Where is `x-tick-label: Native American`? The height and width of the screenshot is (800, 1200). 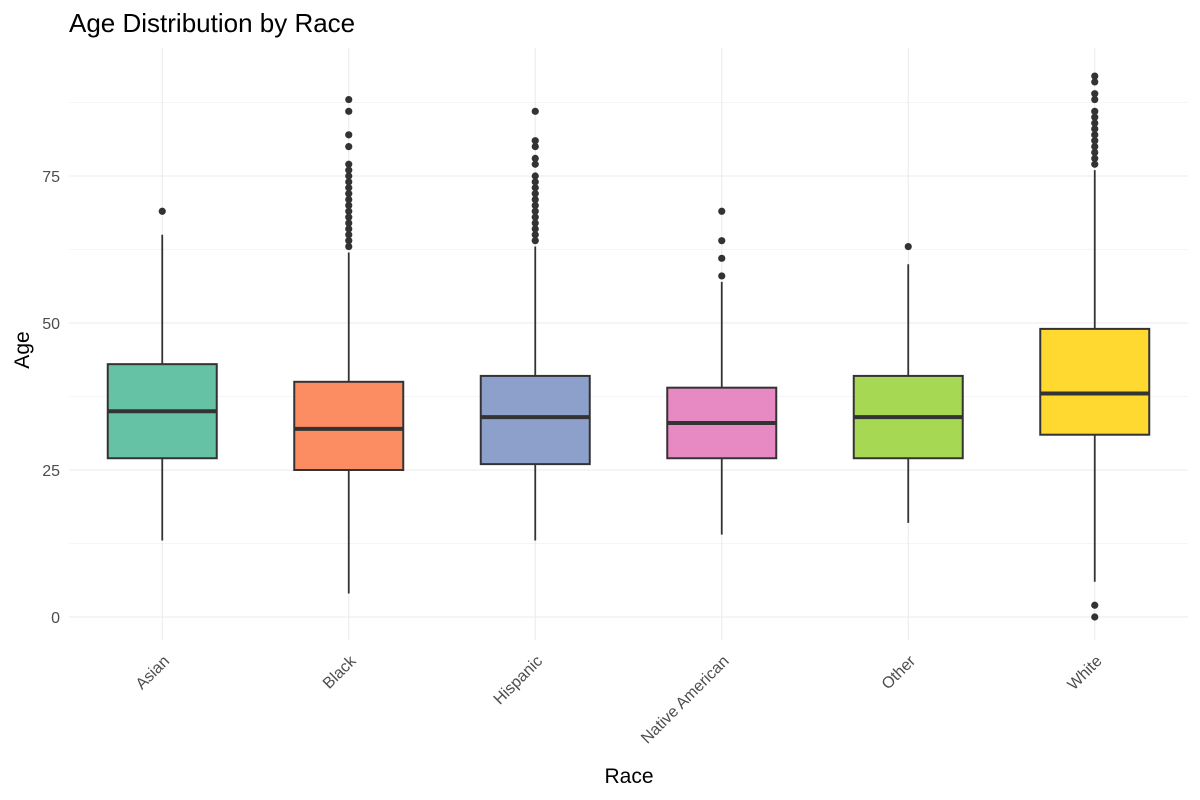
x-tick-label: Native American is located at coordinates (685, 700).